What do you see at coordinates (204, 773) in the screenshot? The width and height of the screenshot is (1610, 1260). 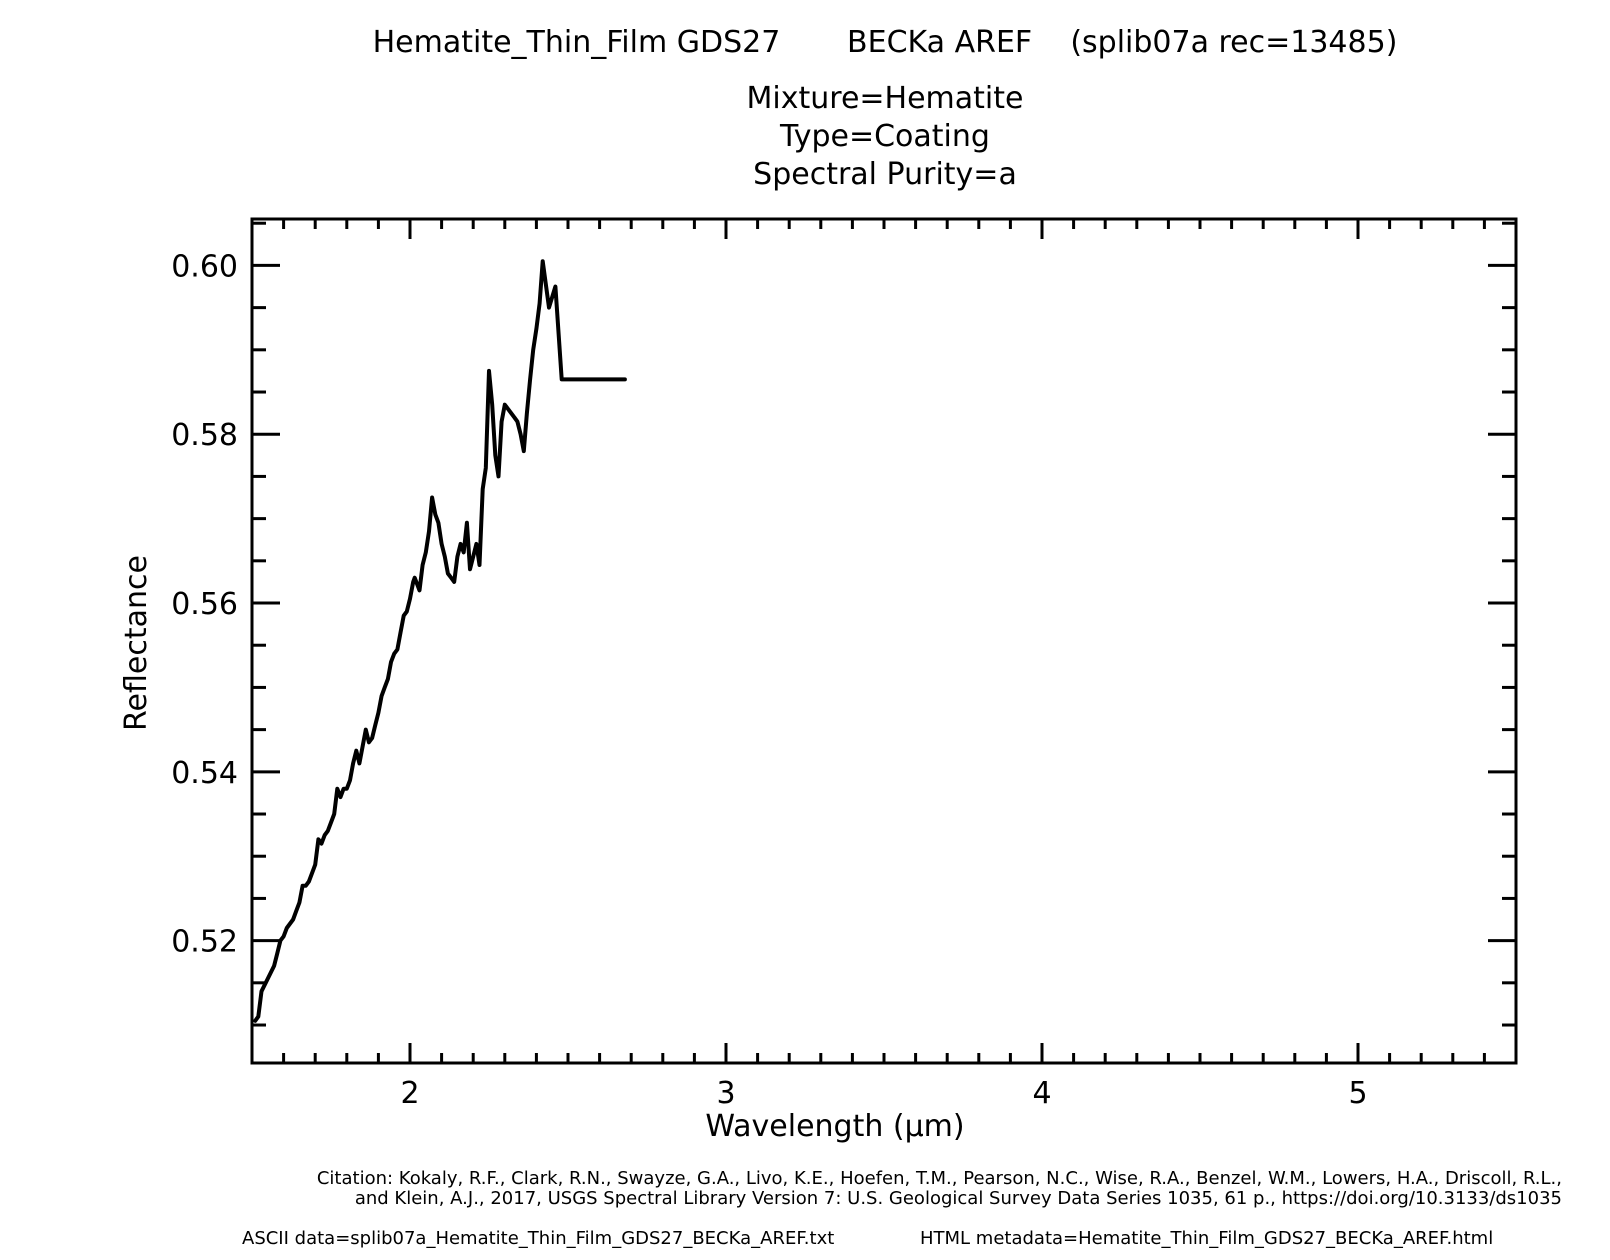 I see `y-tick-label: 0.54` at bounding box center [204, 773].